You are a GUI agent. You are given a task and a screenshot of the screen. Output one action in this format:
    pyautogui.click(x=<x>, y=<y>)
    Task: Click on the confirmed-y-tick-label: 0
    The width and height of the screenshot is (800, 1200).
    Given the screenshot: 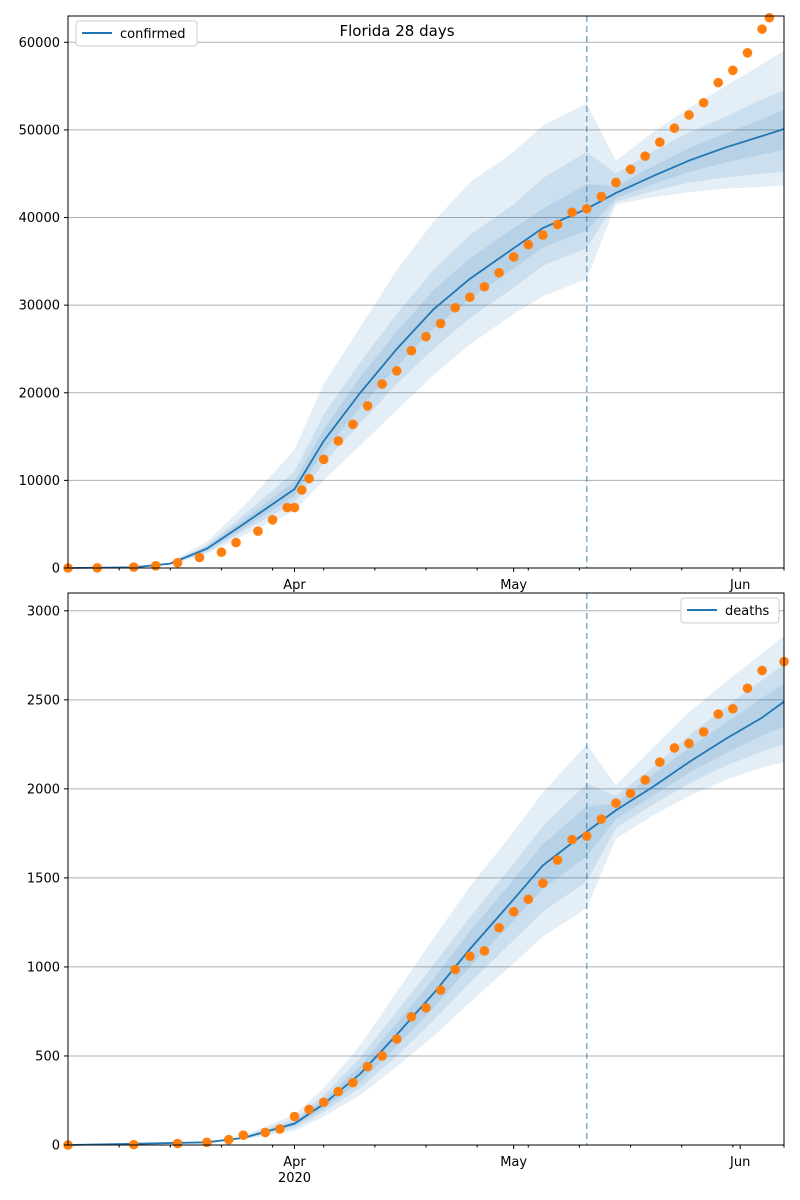 What is the action you would take?
    pyautogui.click(x=56, y=569)
    